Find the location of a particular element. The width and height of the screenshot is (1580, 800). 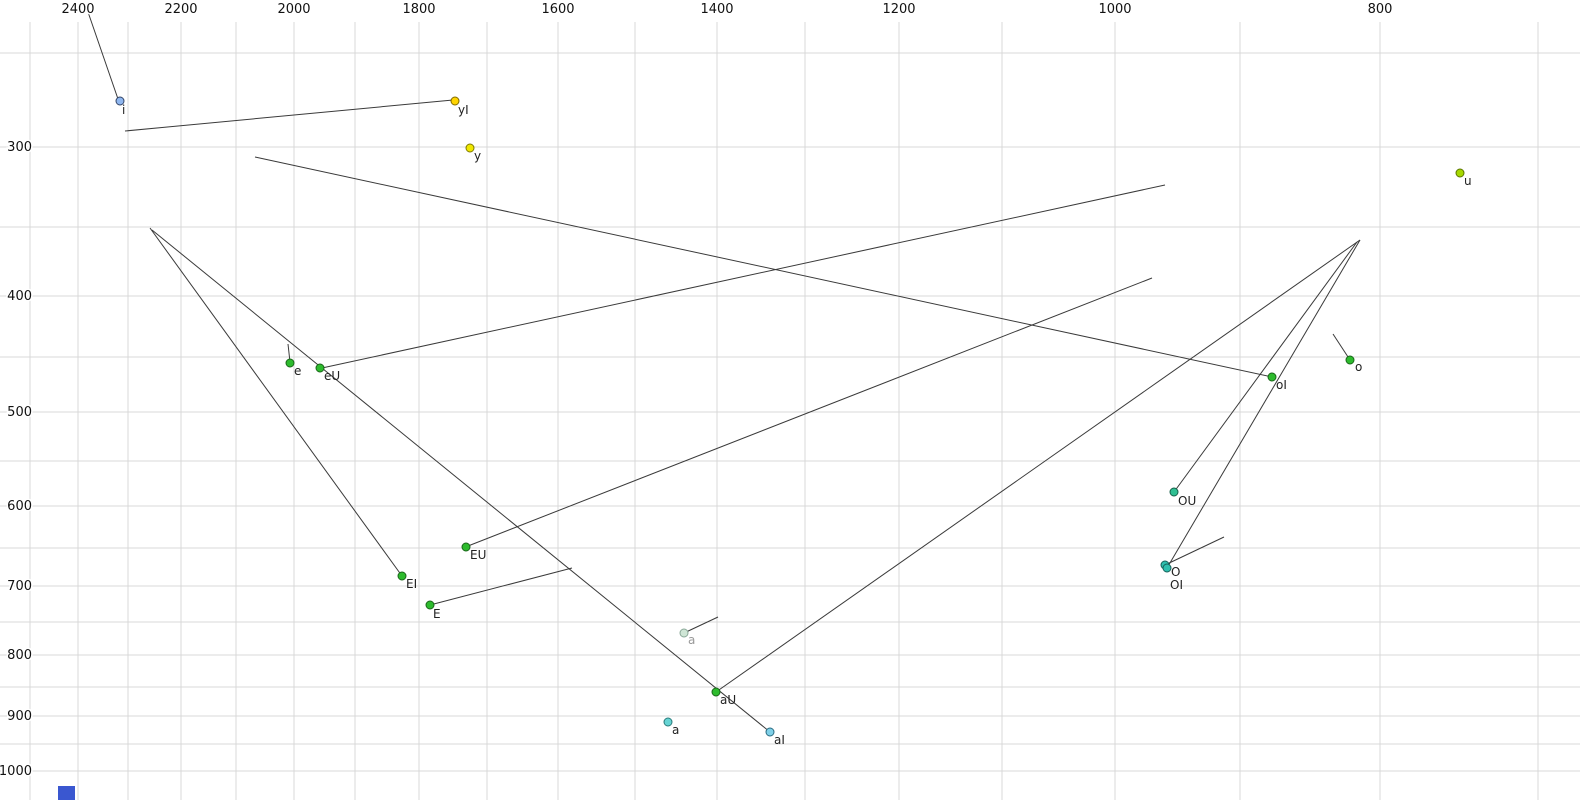

data-point-oI is located at coordinates (1272, 377).